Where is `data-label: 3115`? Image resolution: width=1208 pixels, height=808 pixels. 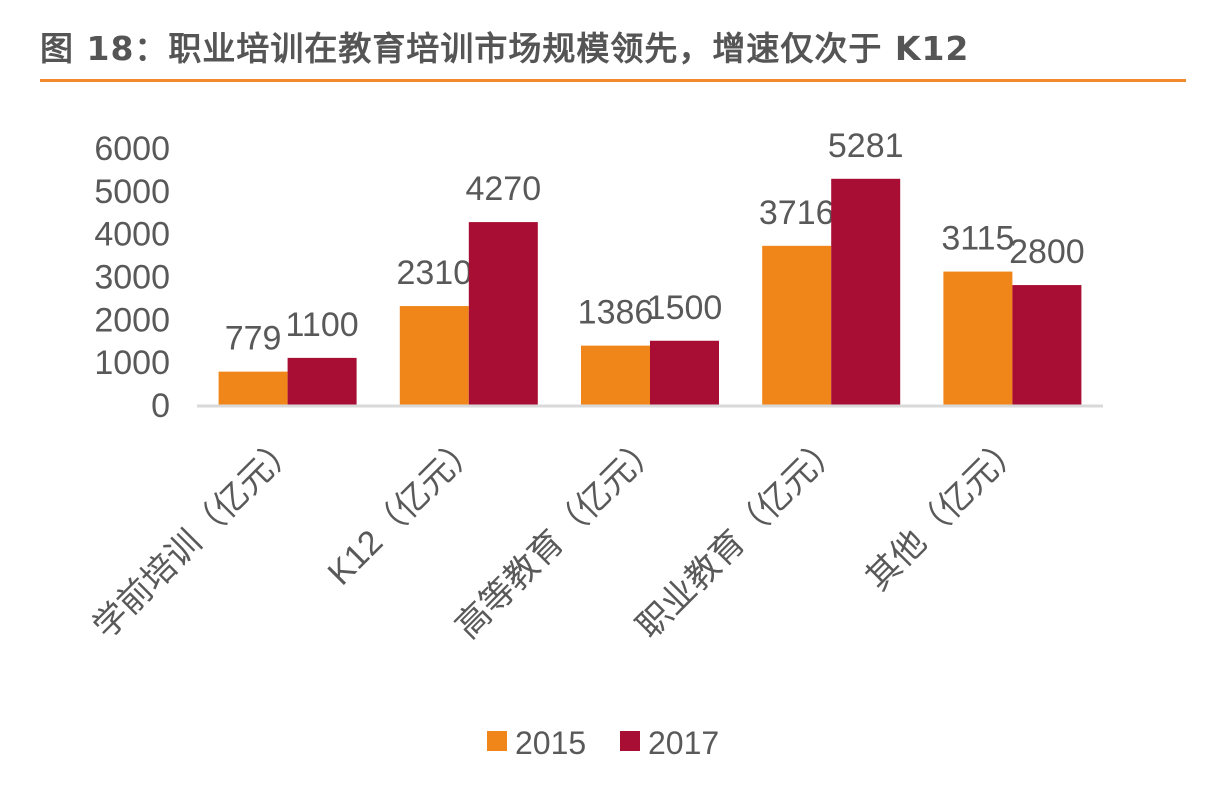
data-label: 3115 is located at coordinates (977, 239).